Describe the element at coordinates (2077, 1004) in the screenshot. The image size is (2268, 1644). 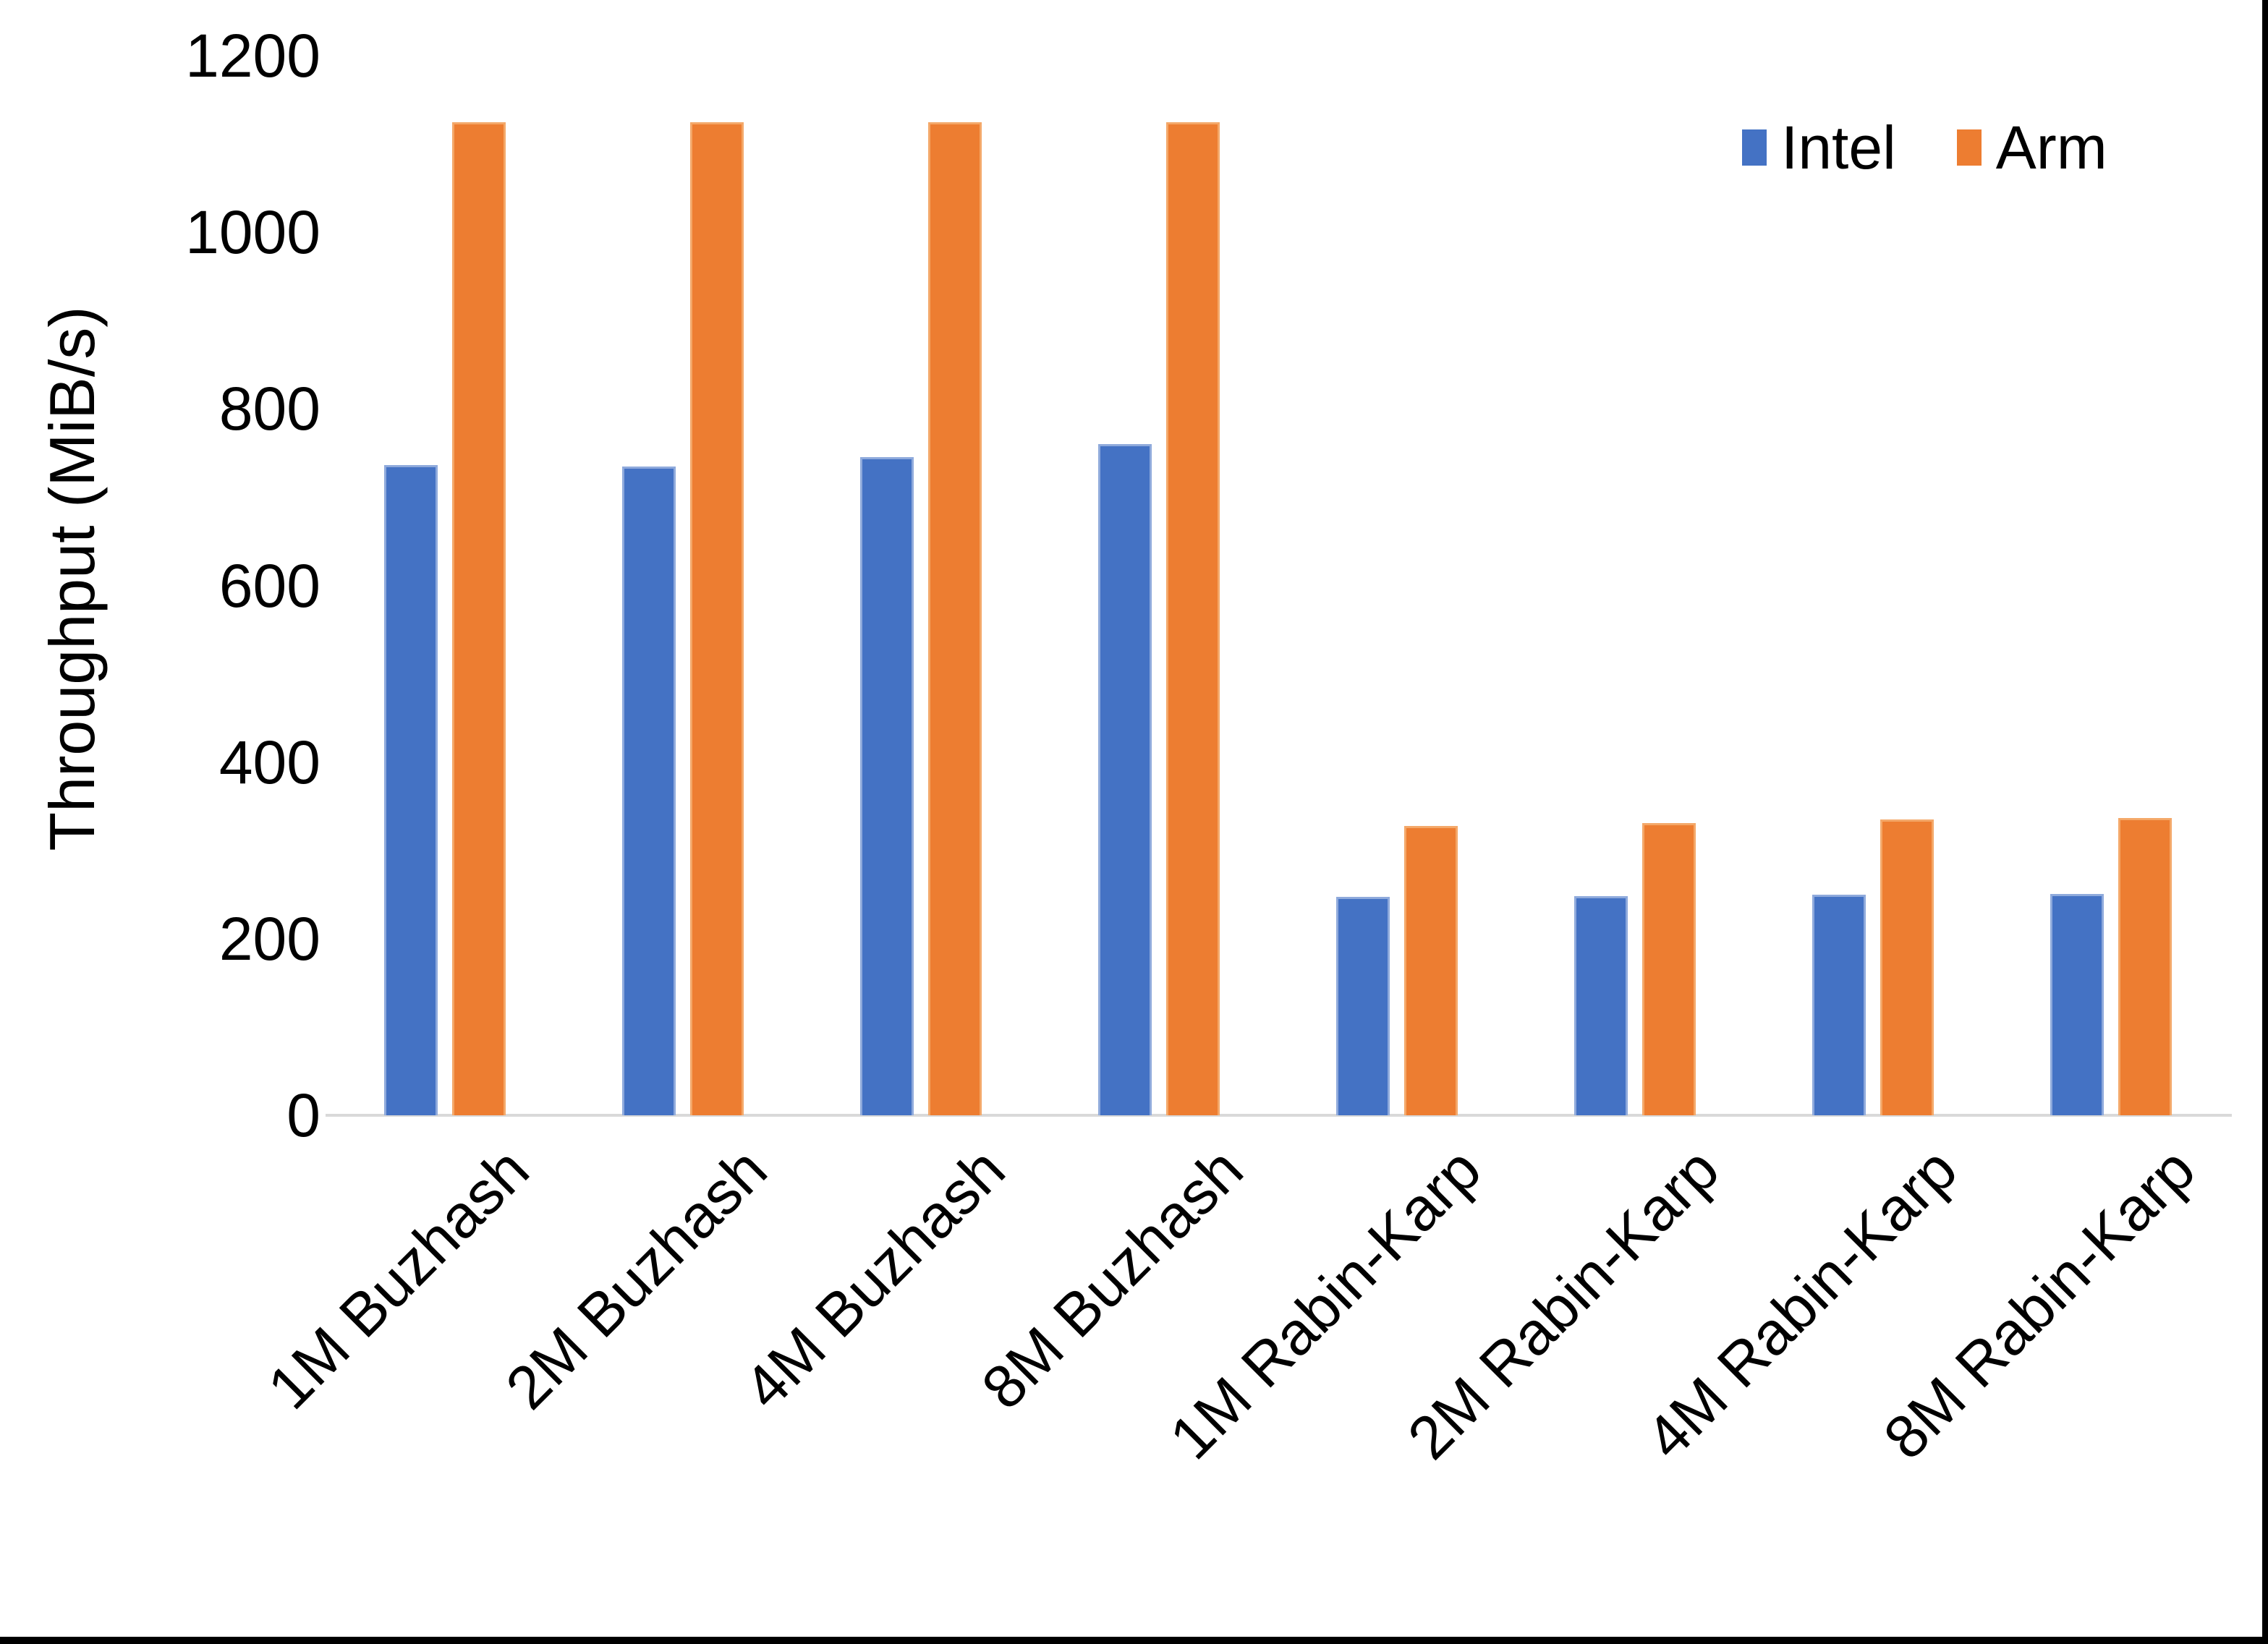
I see `bar-intel-8m-rabin-karp` at that location.